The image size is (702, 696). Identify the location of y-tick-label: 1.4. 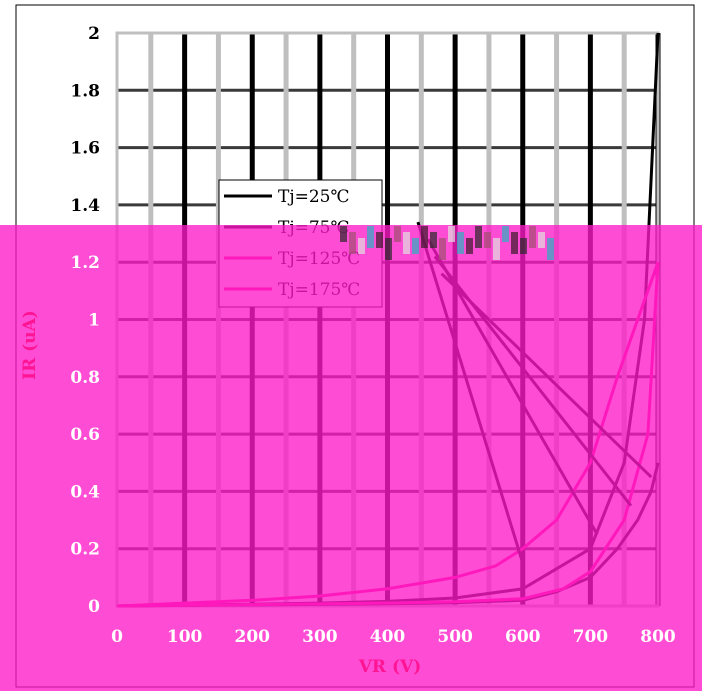
(85, 206).